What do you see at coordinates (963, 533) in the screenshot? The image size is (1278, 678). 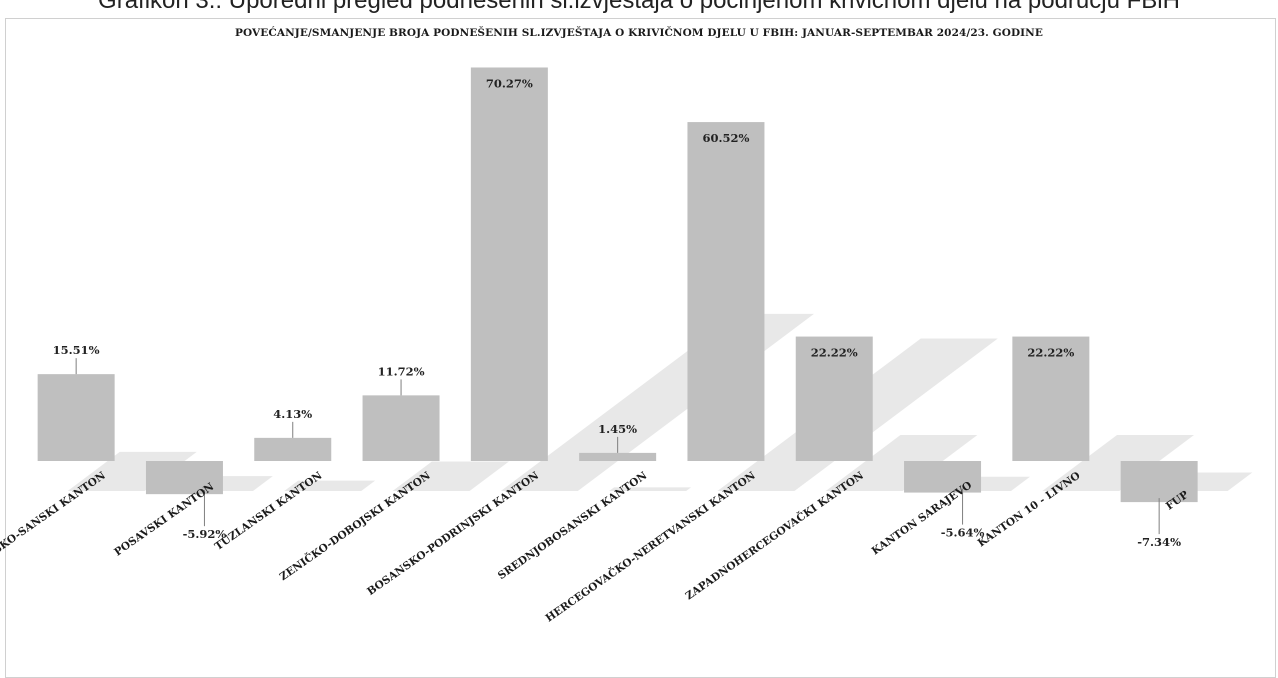 I see `data-label: -5.64%` at bounding box center [963, 533].